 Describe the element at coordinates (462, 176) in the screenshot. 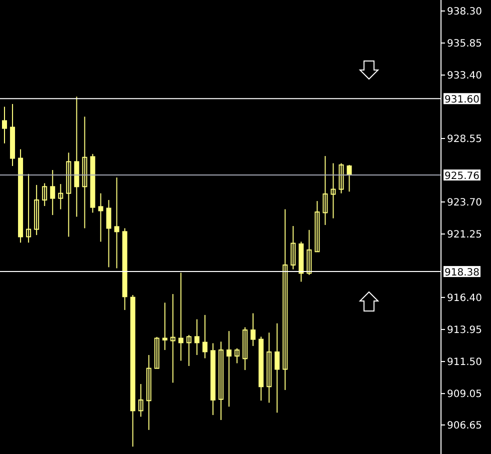

I see `ref-line-label: 925.76` at that location.